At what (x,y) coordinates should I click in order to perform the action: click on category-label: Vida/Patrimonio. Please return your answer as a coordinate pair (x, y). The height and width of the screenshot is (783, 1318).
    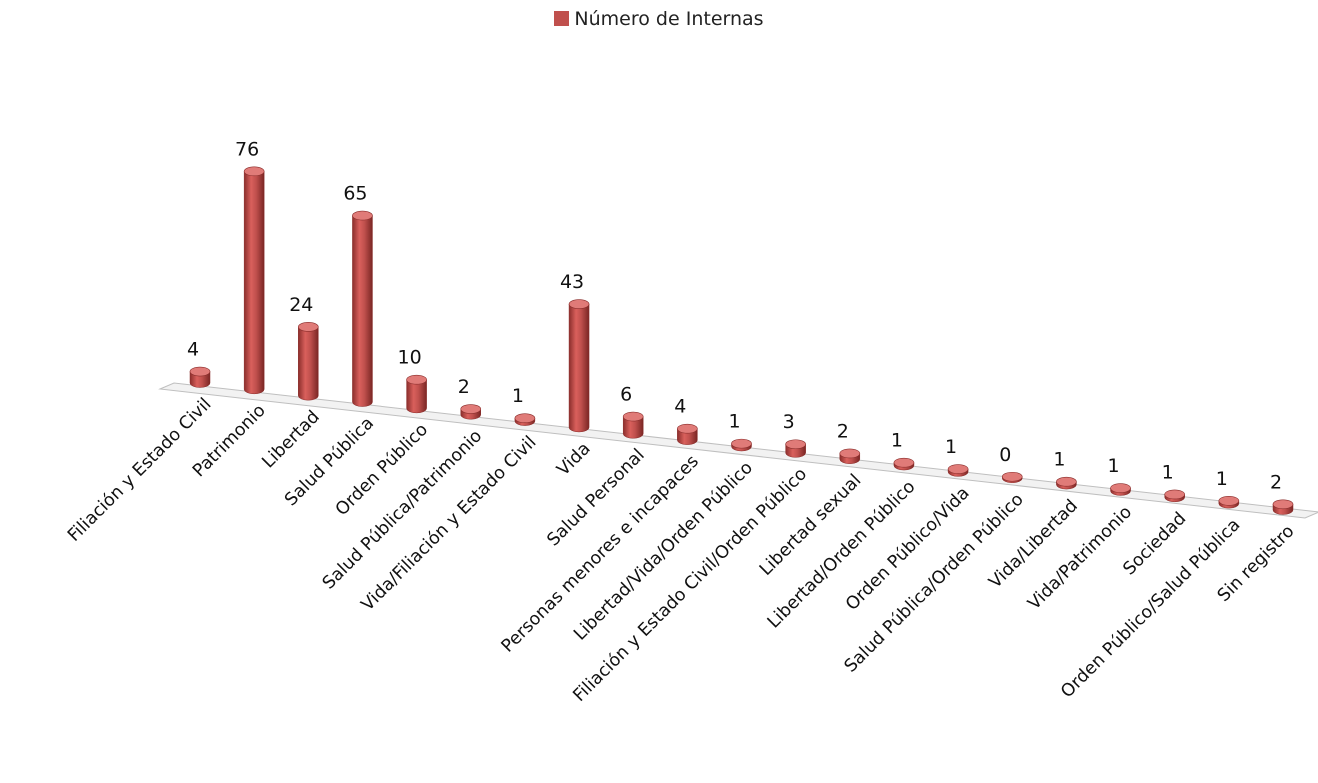
    Looking at the image, I should click on (1080, 558).